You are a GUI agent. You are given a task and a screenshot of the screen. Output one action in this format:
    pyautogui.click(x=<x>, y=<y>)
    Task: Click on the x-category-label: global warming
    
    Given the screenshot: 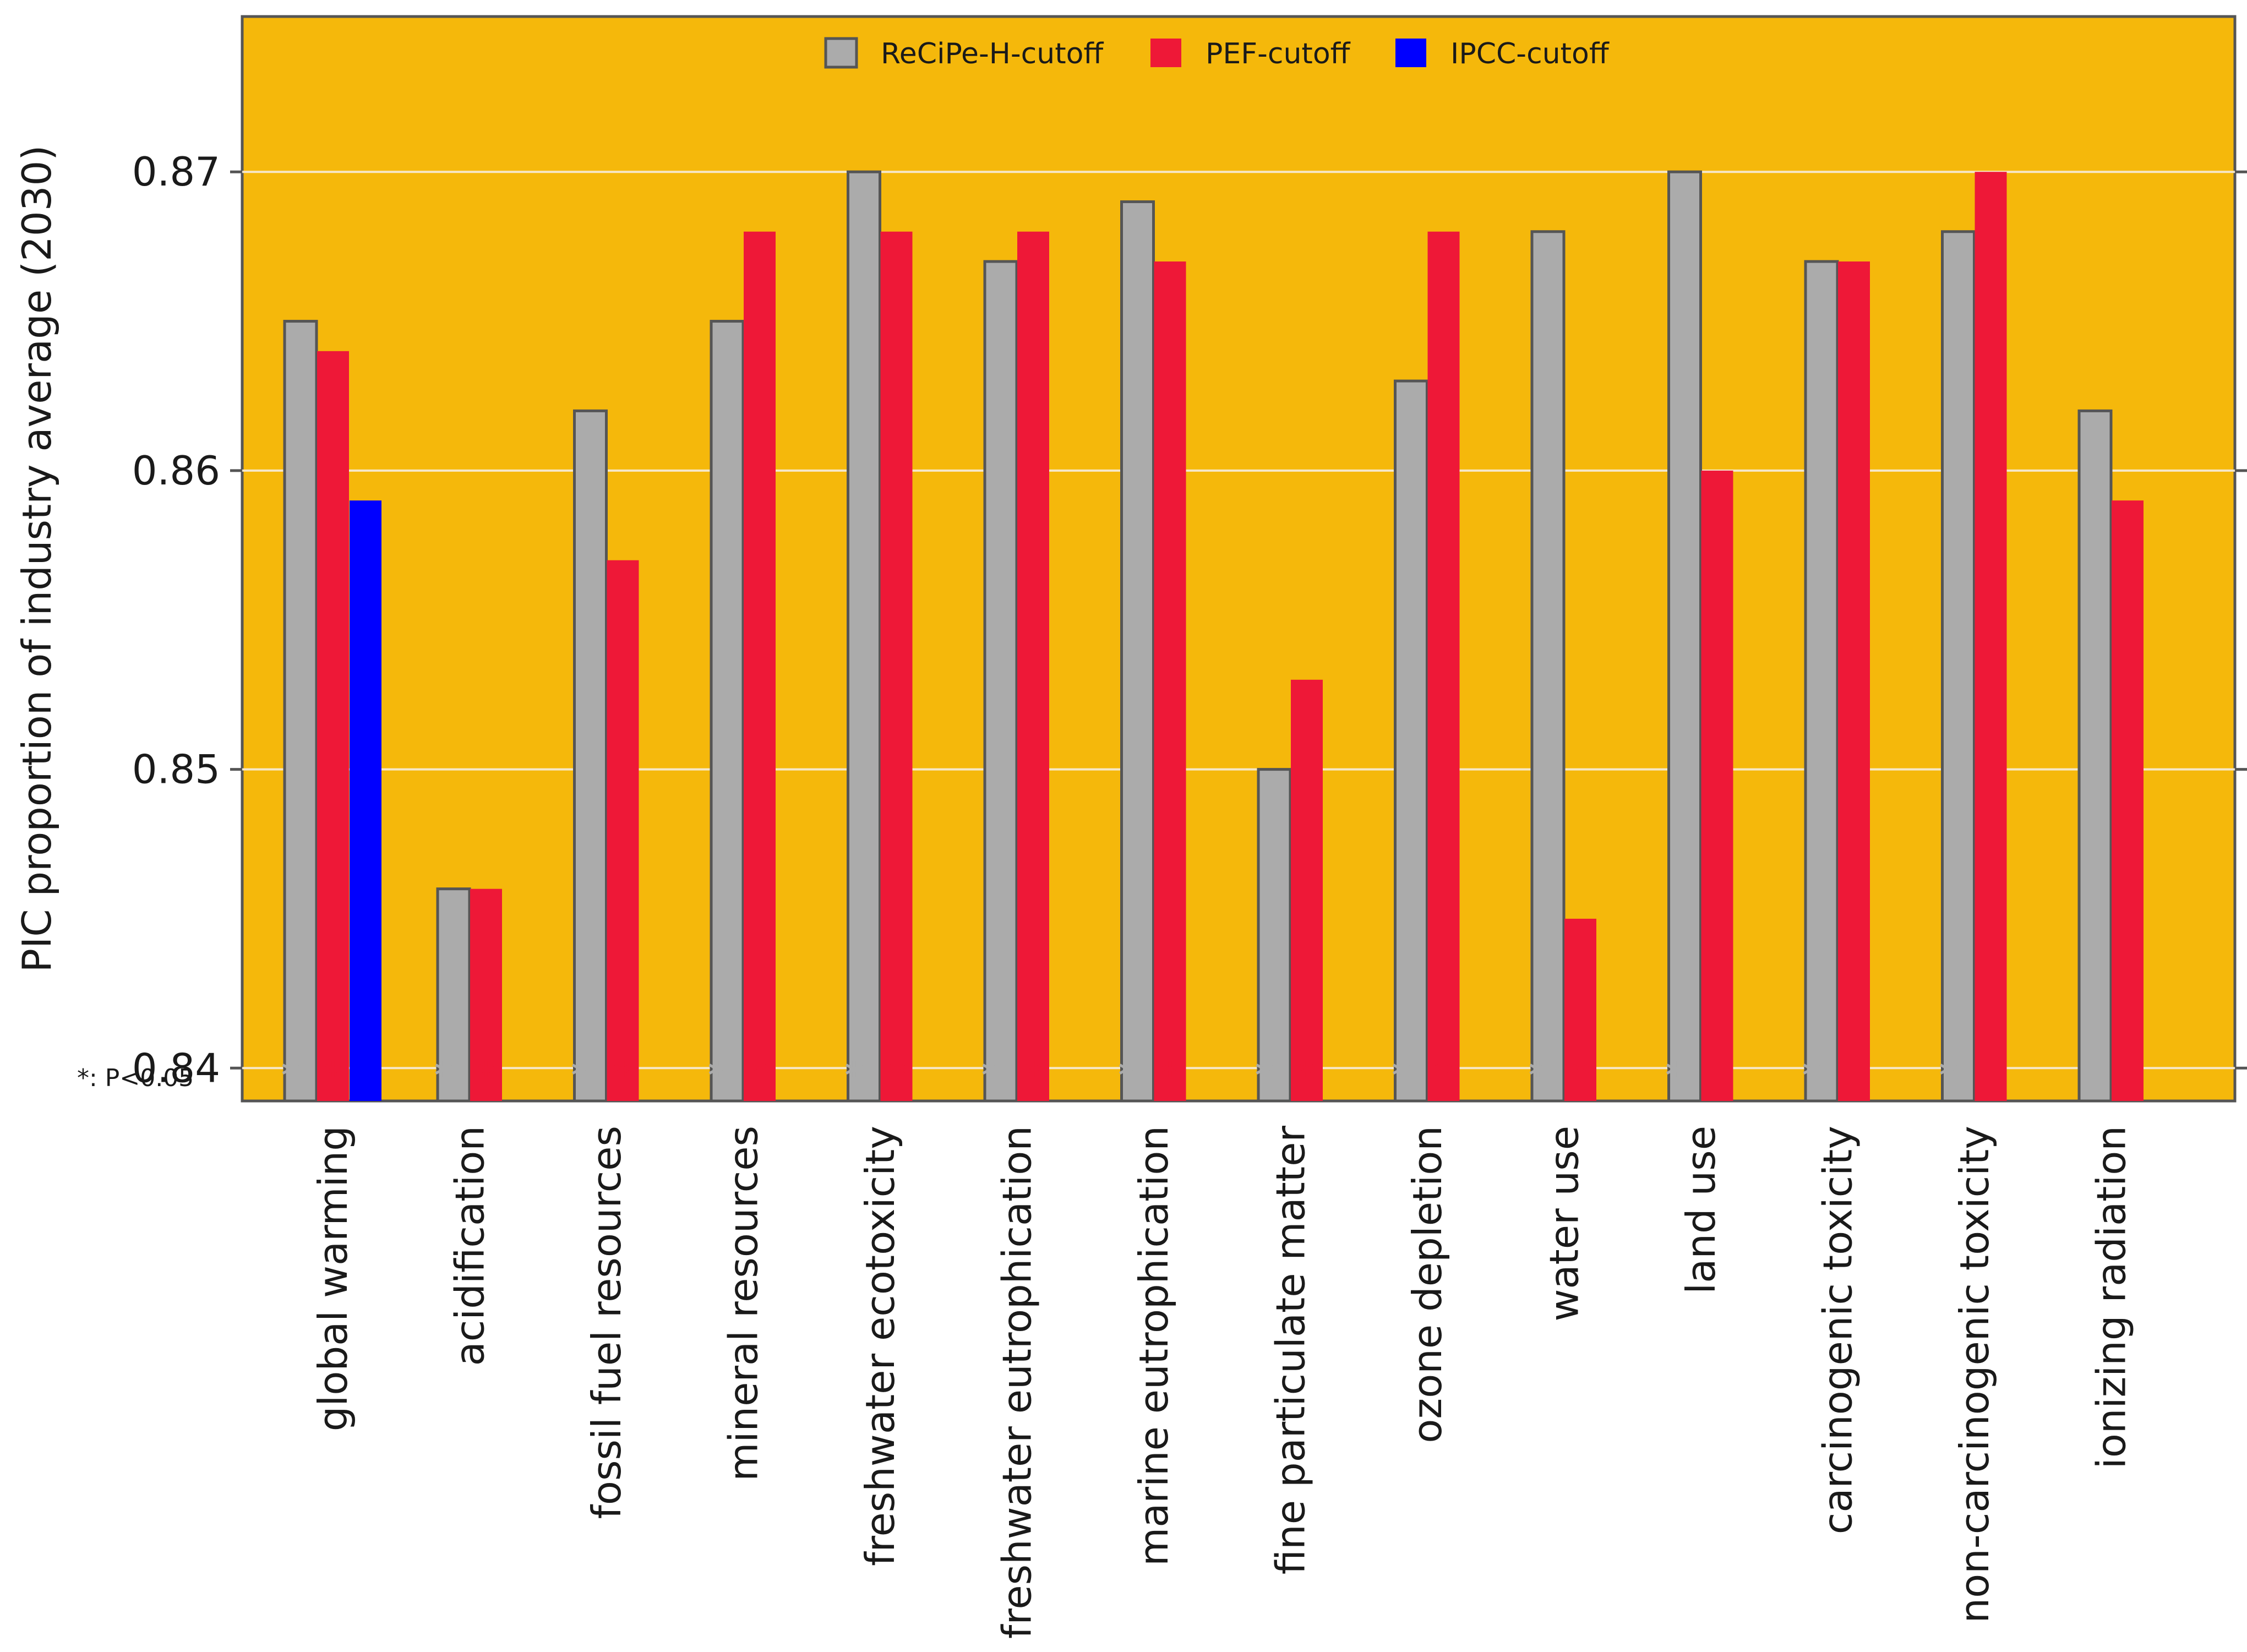 What is the action you would take?
    pyautogui.click(x=333, y=1278)
    